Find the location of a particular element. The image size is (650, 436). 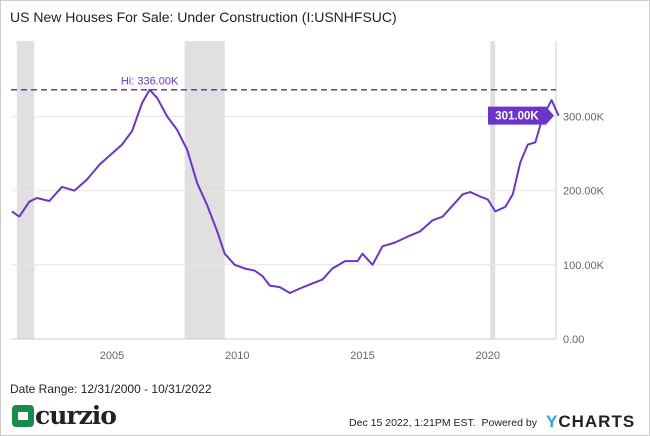

last-value-badge is located at coordinates (521, 115).